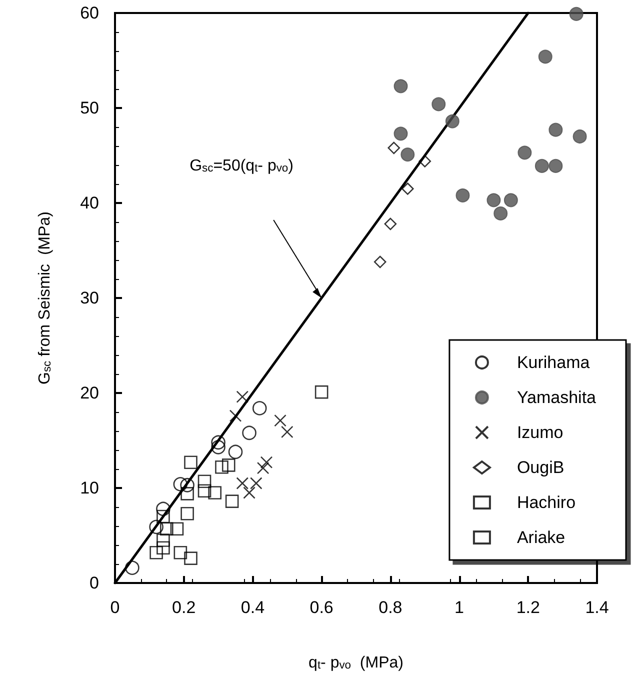  I want to click on y-tick-label: 40, so click(89, 203).